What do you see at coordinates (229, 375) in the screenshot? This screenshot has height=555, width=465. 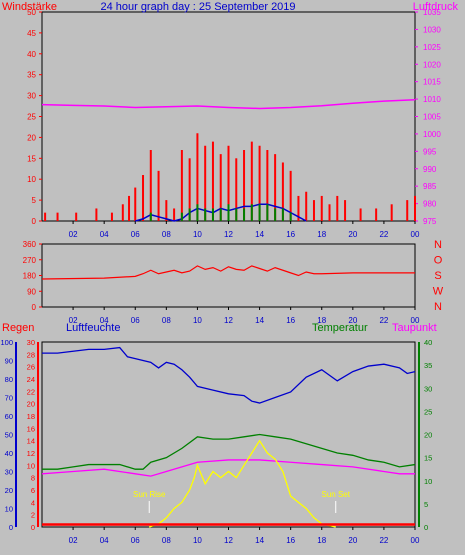 I see `series-line-luftfeuchte` at bounding box center [229, 375].